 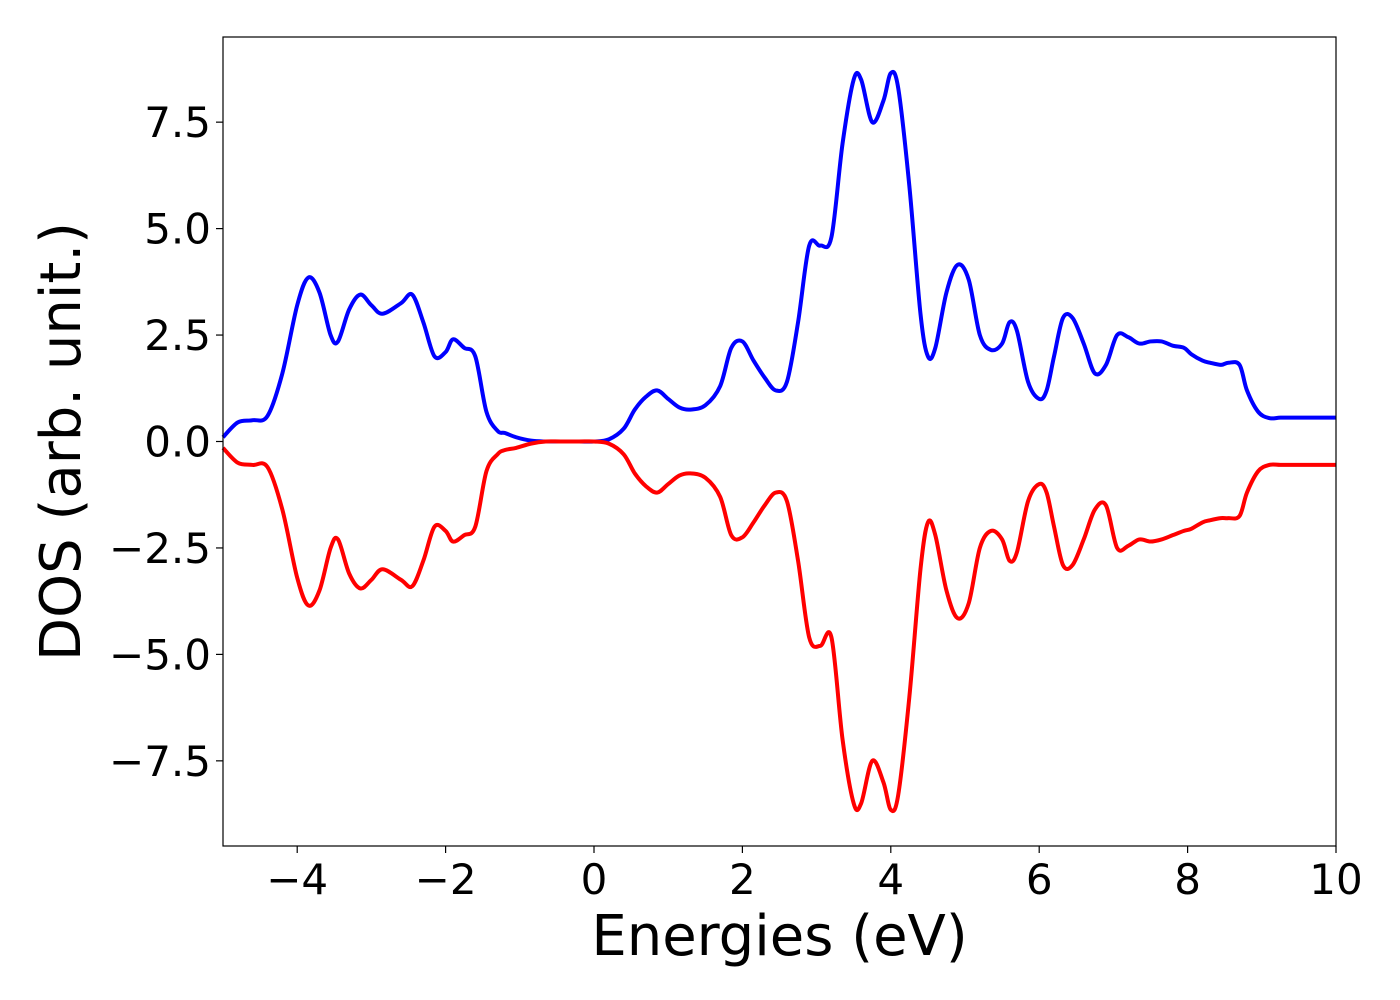 I want to click on y-tick-label: −7.5, so click(x=160, y=761).